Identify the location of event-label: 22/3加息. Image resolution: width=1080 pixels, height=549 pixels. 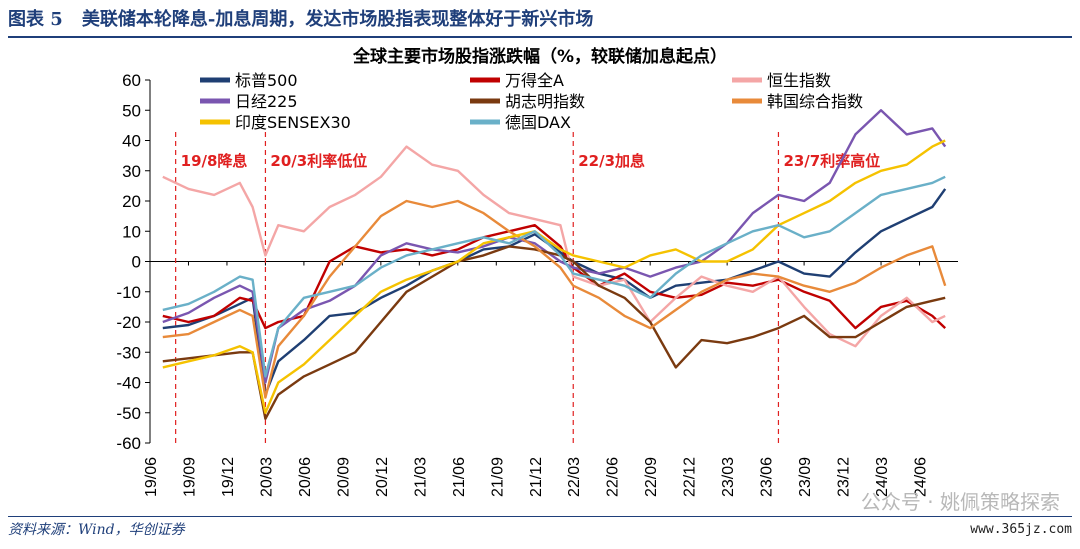
(611, 161).